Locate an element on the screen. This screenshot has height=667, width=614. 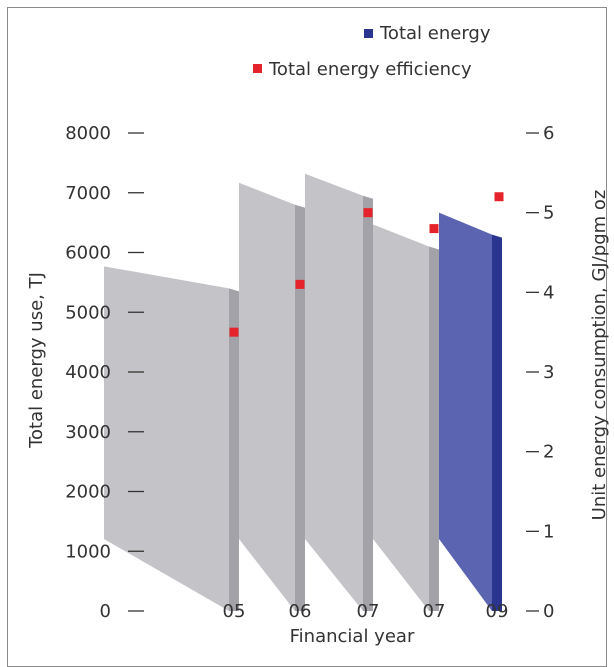
legend-label-efficiency: Total energy efficiency is located at coordinates (370, 69).